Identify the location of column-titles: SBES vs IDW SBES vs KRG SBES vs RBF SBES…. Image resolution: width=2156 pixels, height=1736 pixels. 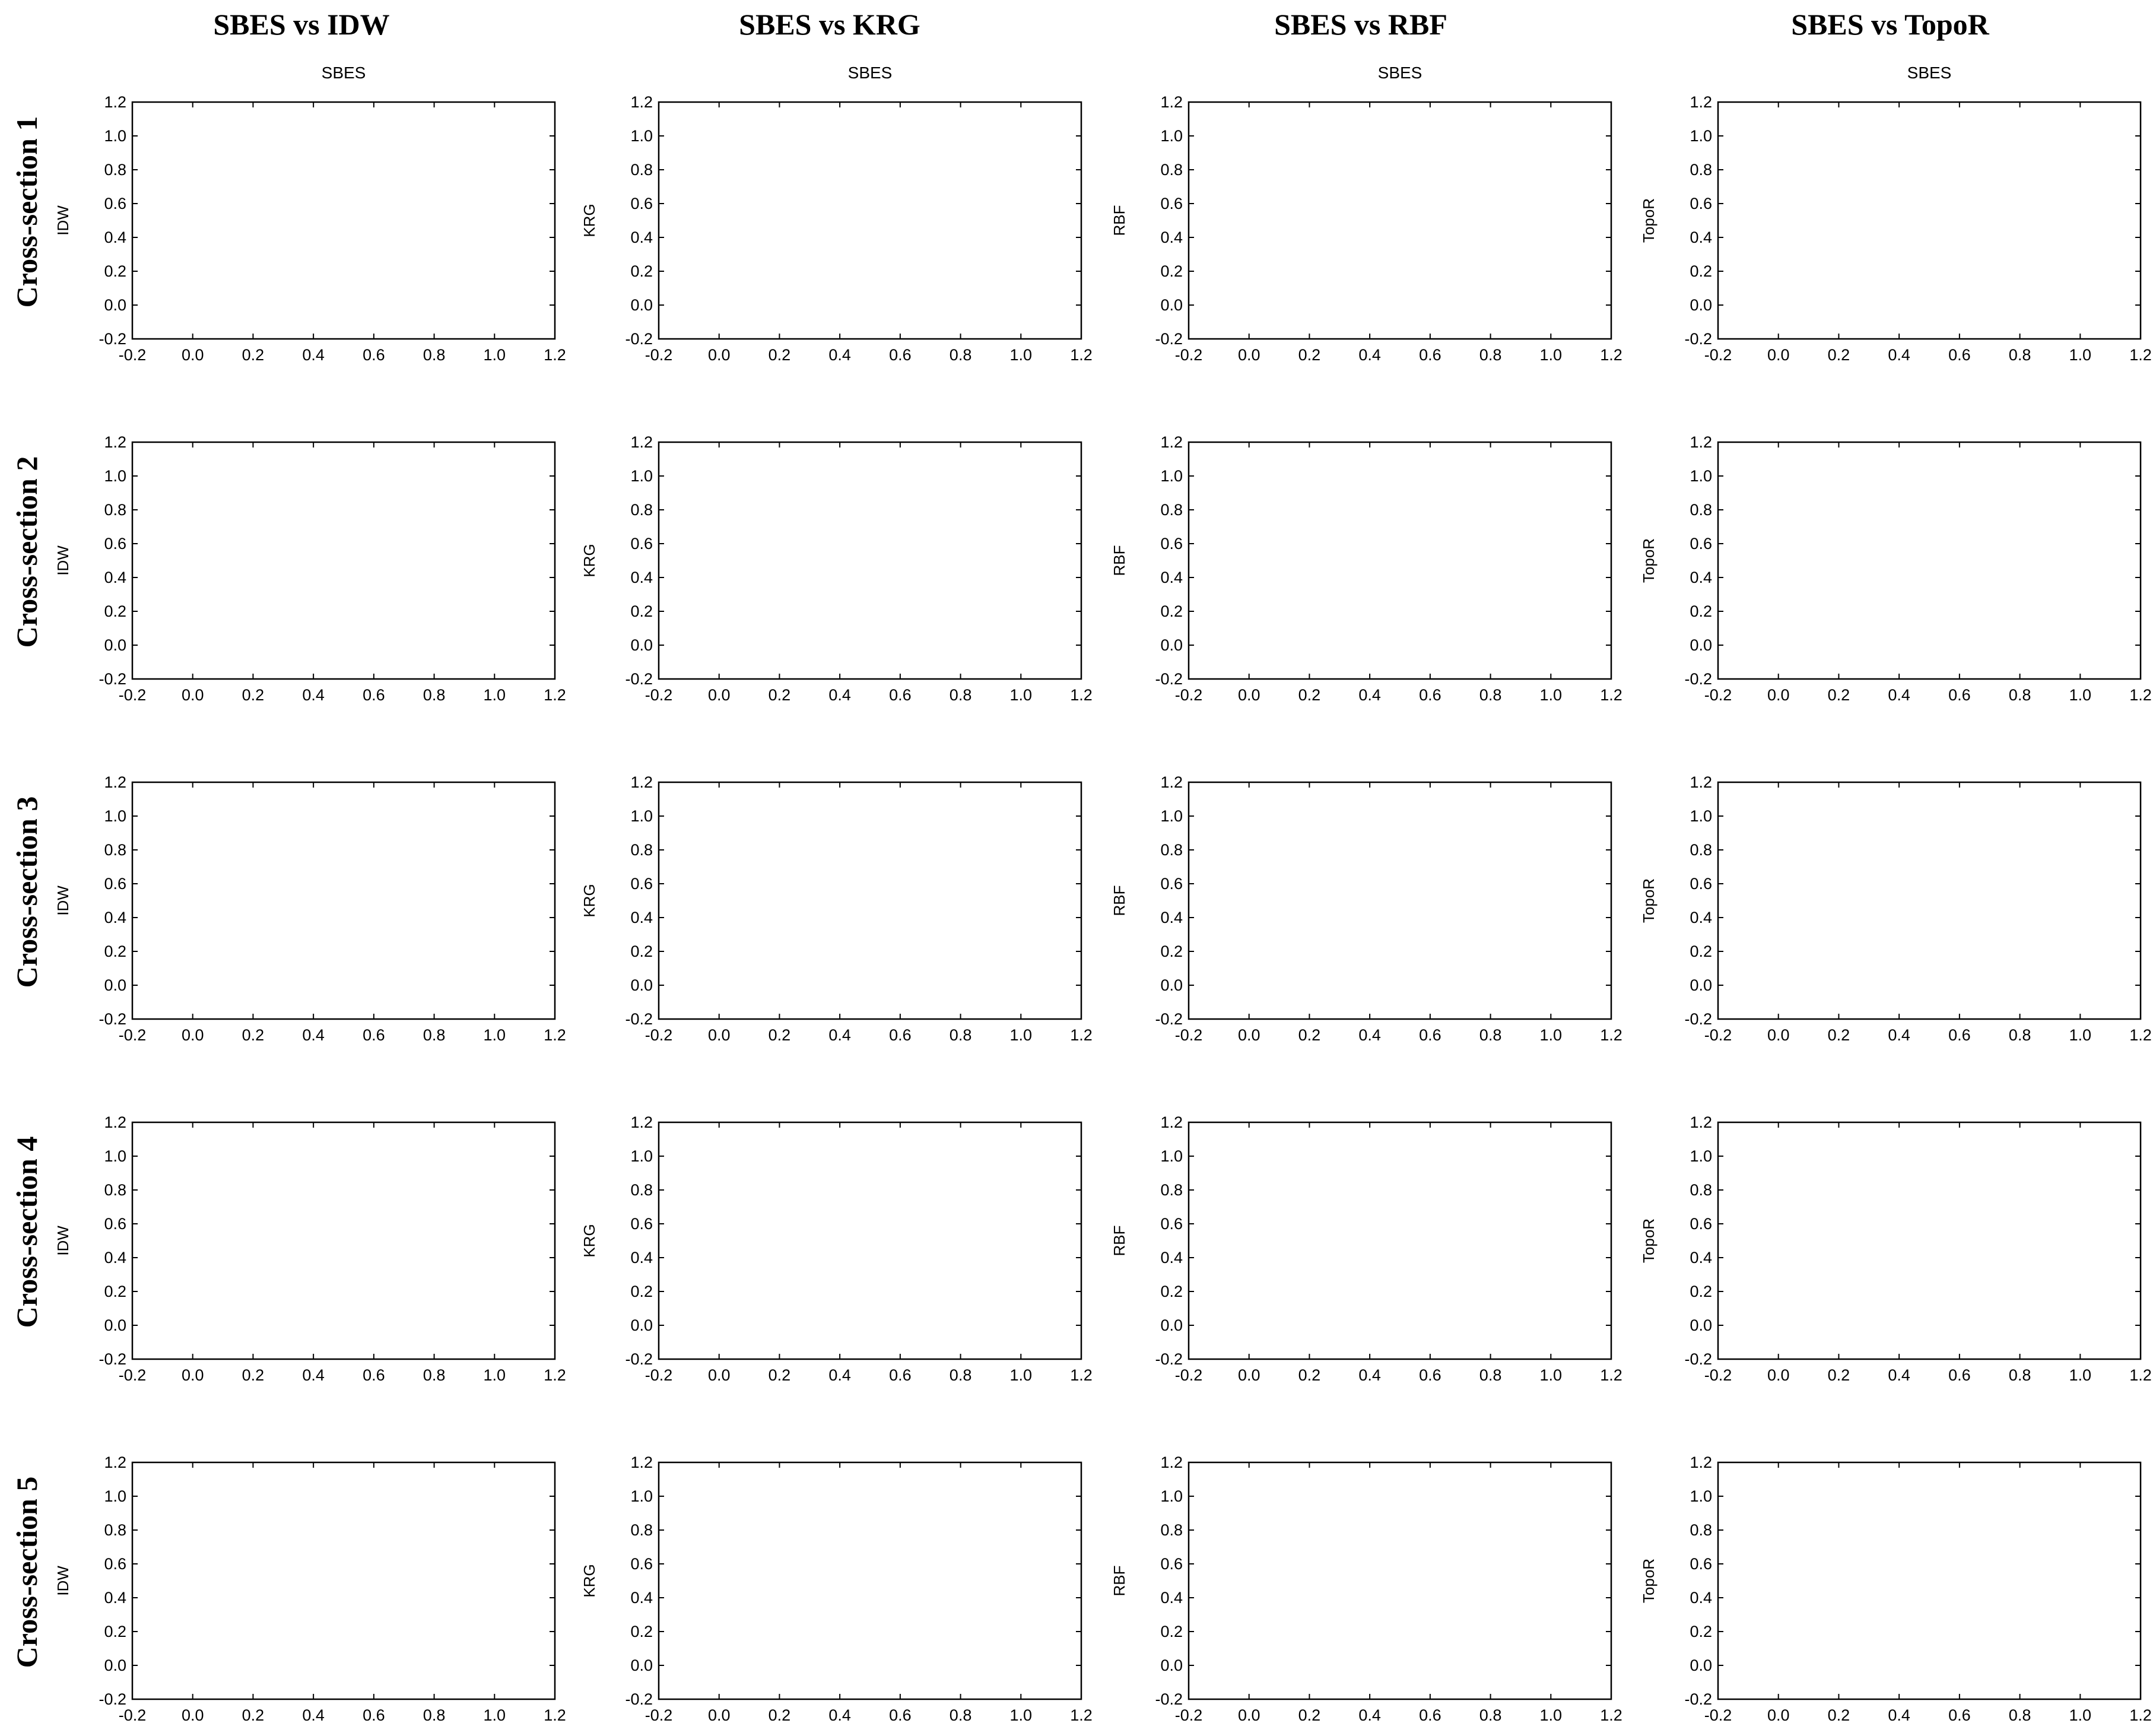
(1101, 24).